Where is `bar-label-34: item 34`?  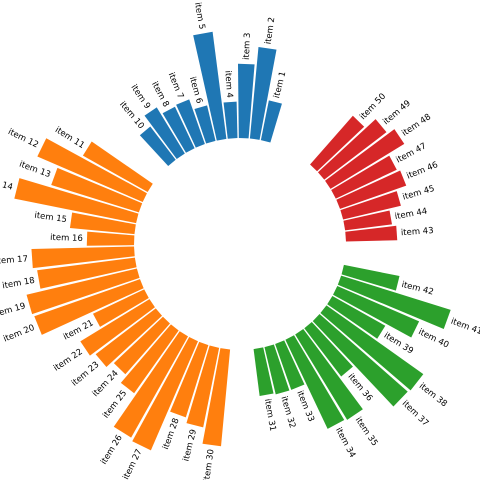
bar-label-34: item 34 is located at coordinates (345, 443).